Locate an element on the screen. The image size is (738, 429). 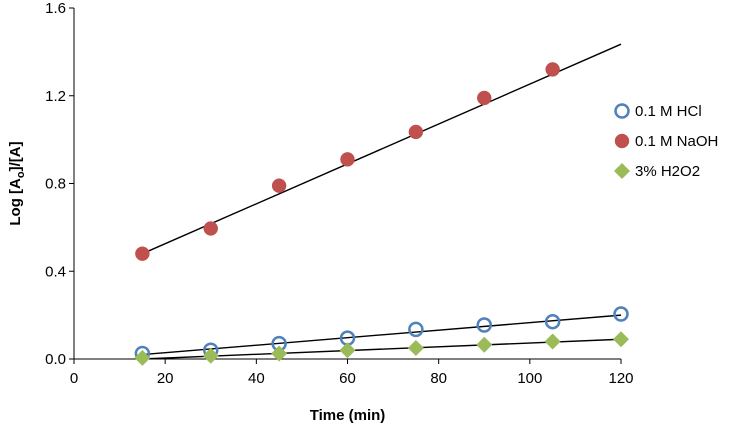
y-axis-title: Log [Ao]/[A] is located at coordinates (17, 183).